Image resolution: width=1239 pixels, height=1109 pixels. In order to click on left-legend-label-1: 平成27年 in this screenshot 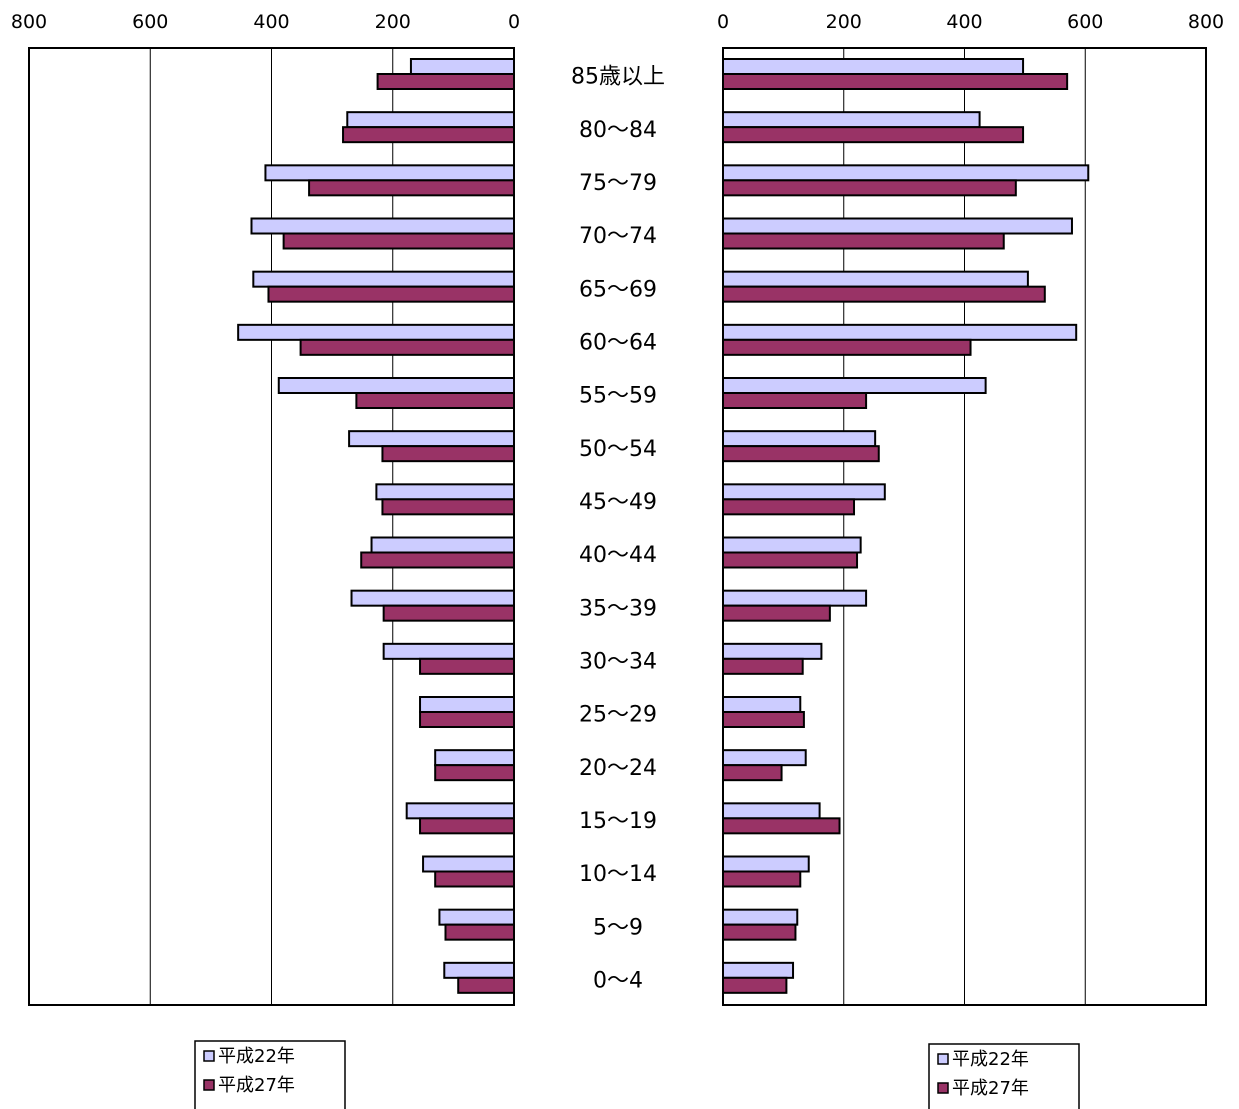, I will do `click(256, 1085)`.